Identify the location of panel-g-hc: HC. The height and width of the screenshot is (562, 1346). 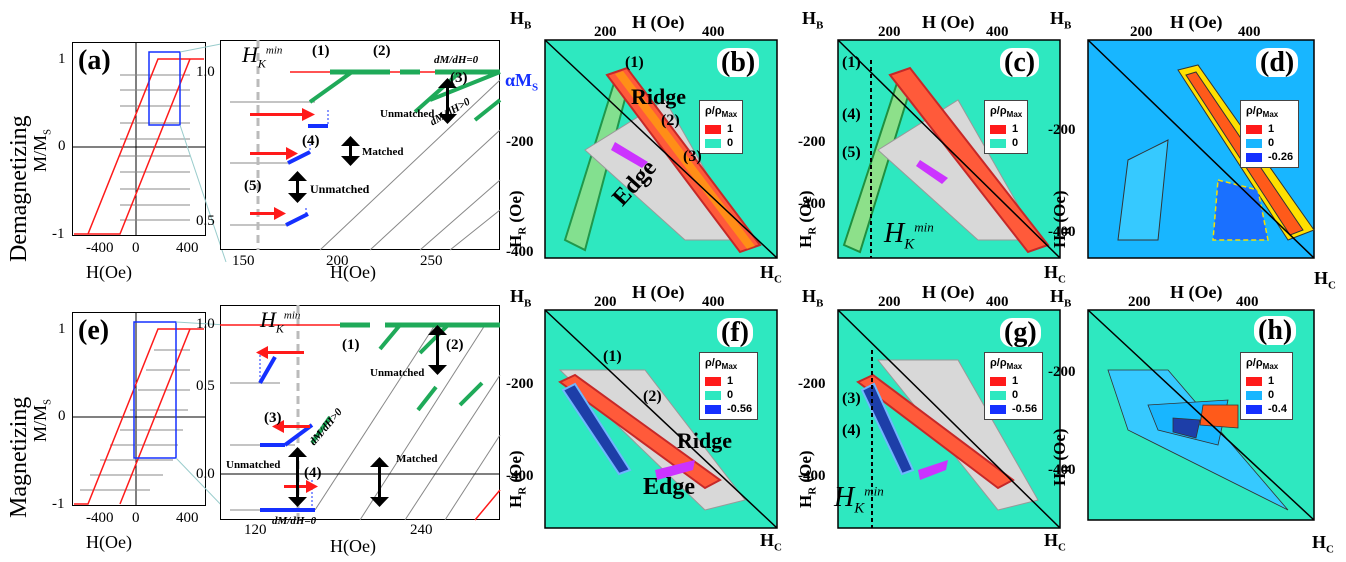
(1055, 542).